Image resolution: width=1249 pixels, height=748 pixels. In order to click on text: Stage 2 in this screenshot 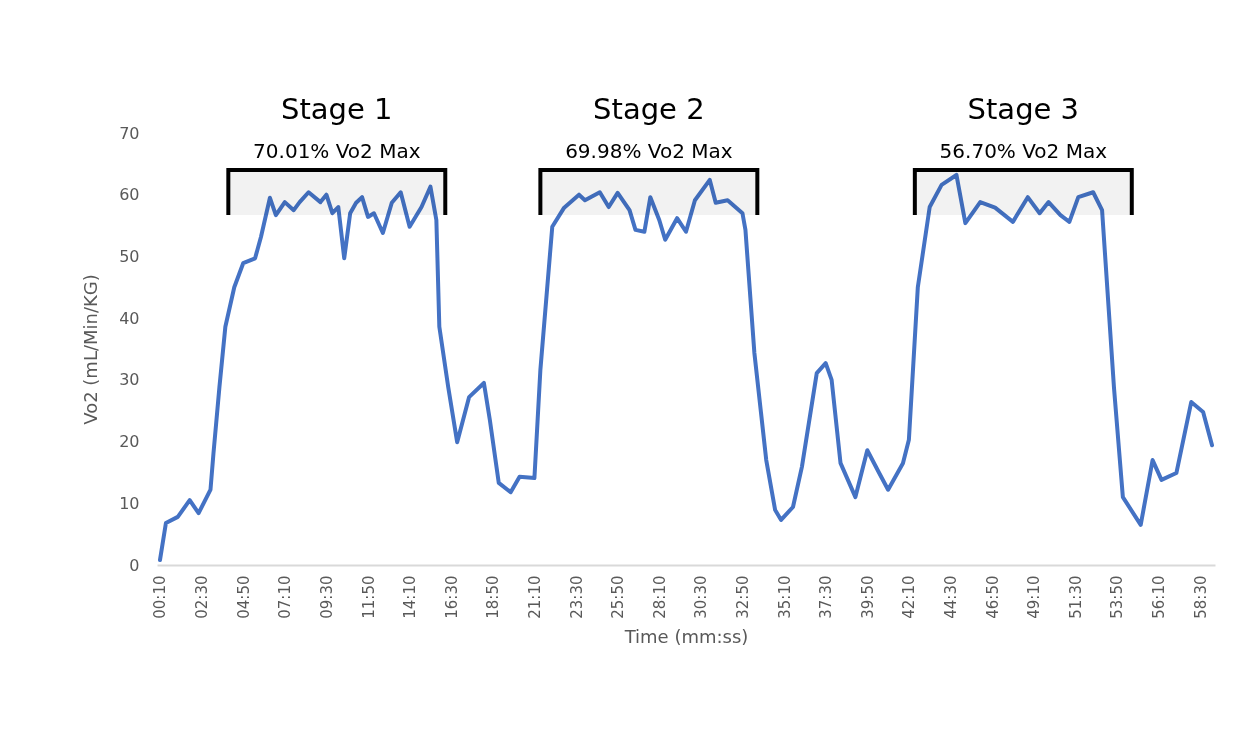, I will do `click(649, 109)`.